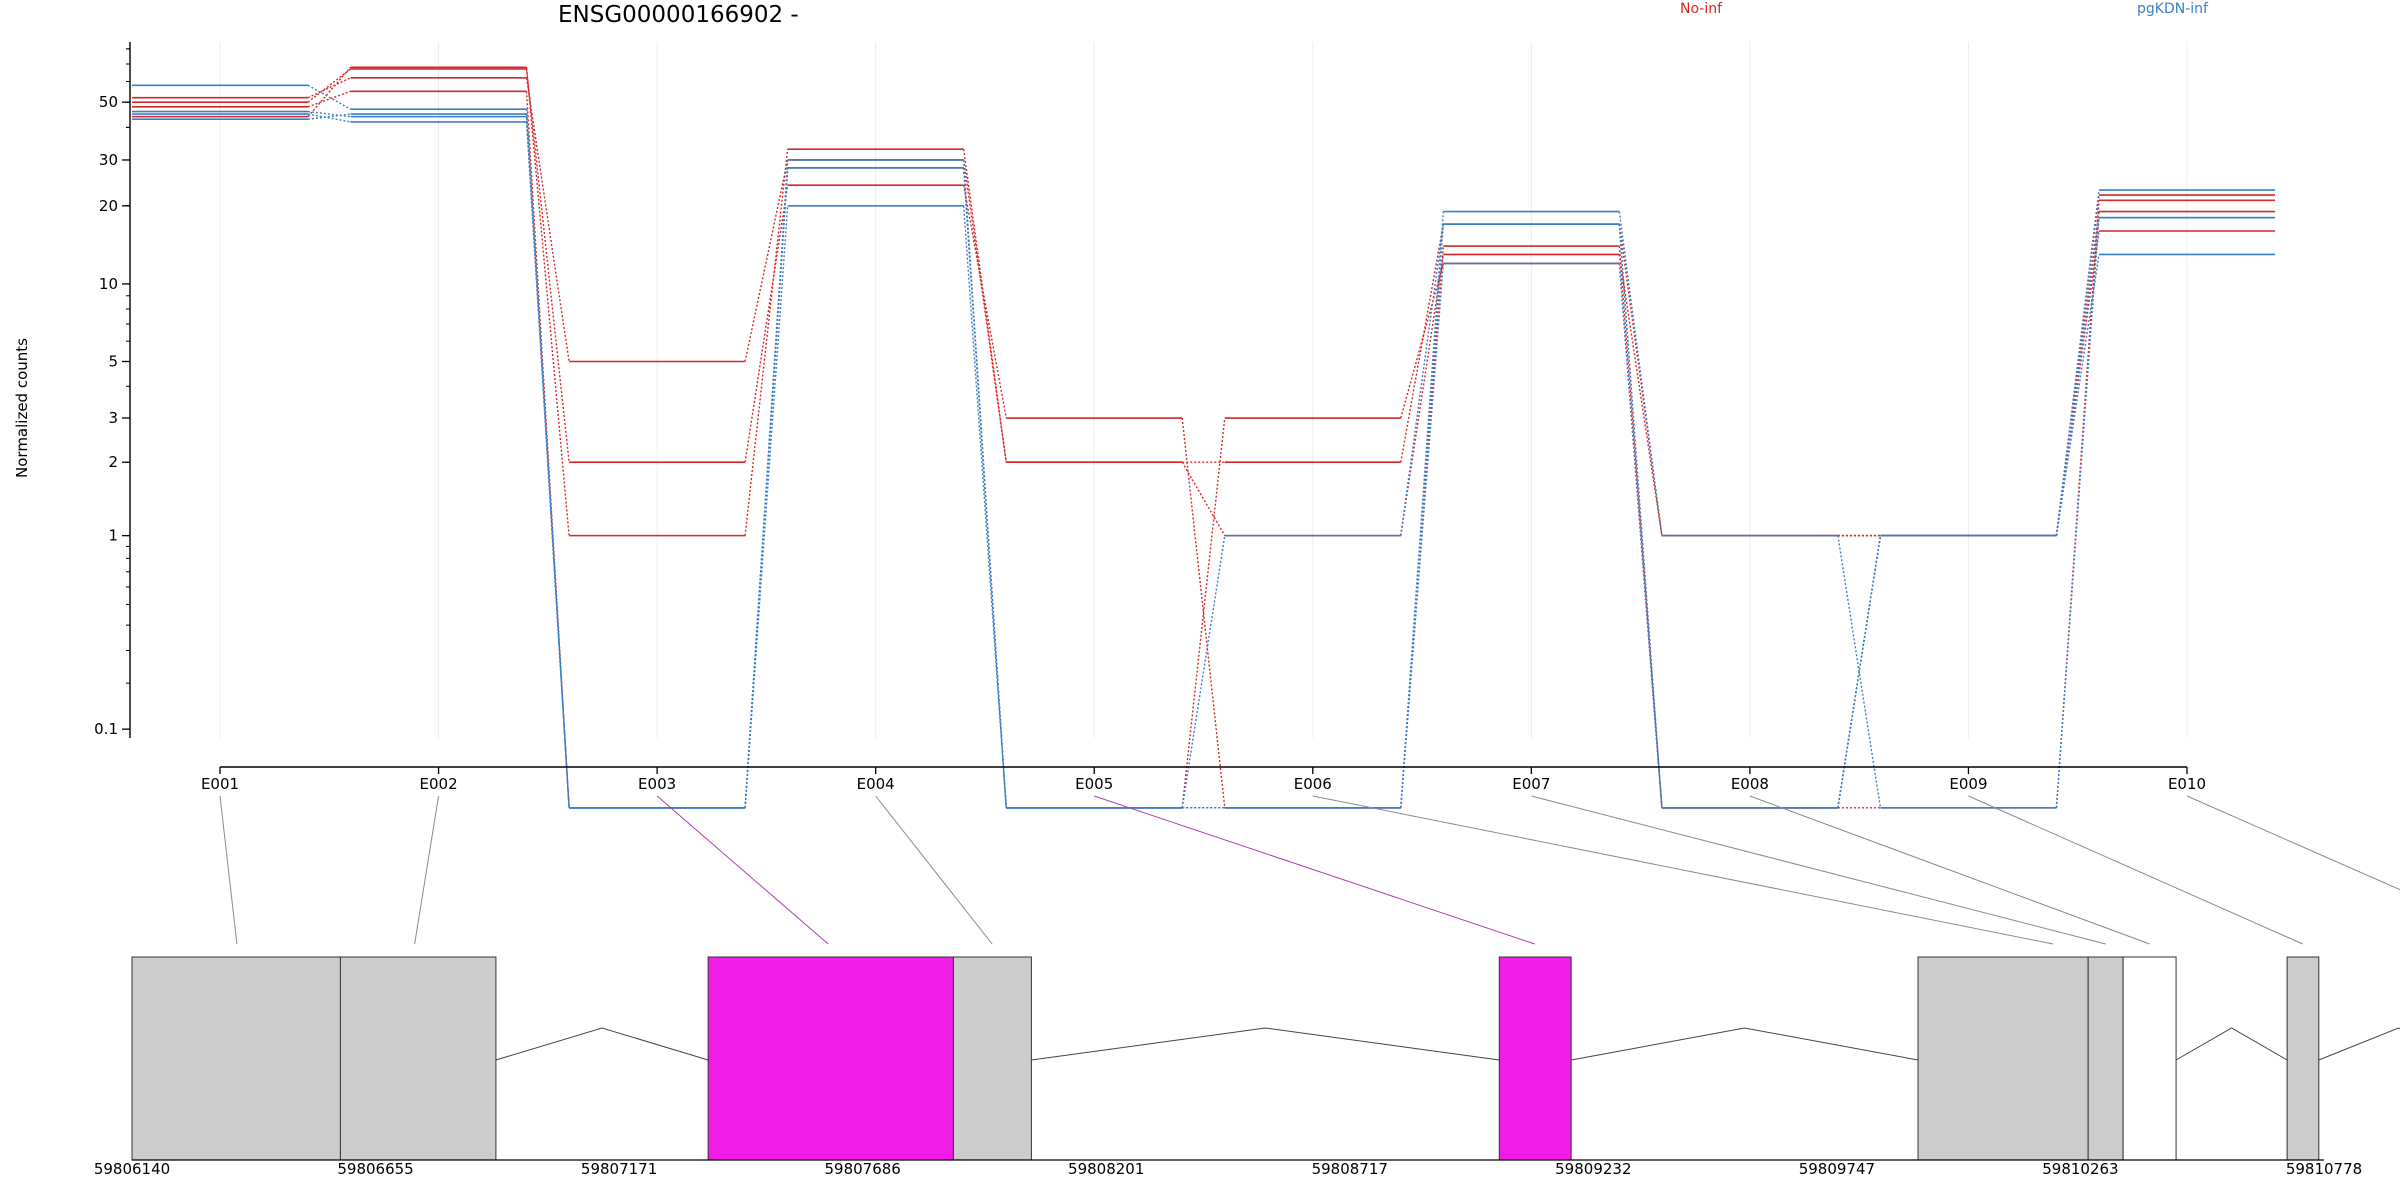 The width and height of the screenshot is (2400, 1200). What do you see at coordinates (2187, 784) in the screenshot?
I see `x-tick-label-e010: E010` at bounding box center [2187, 784].